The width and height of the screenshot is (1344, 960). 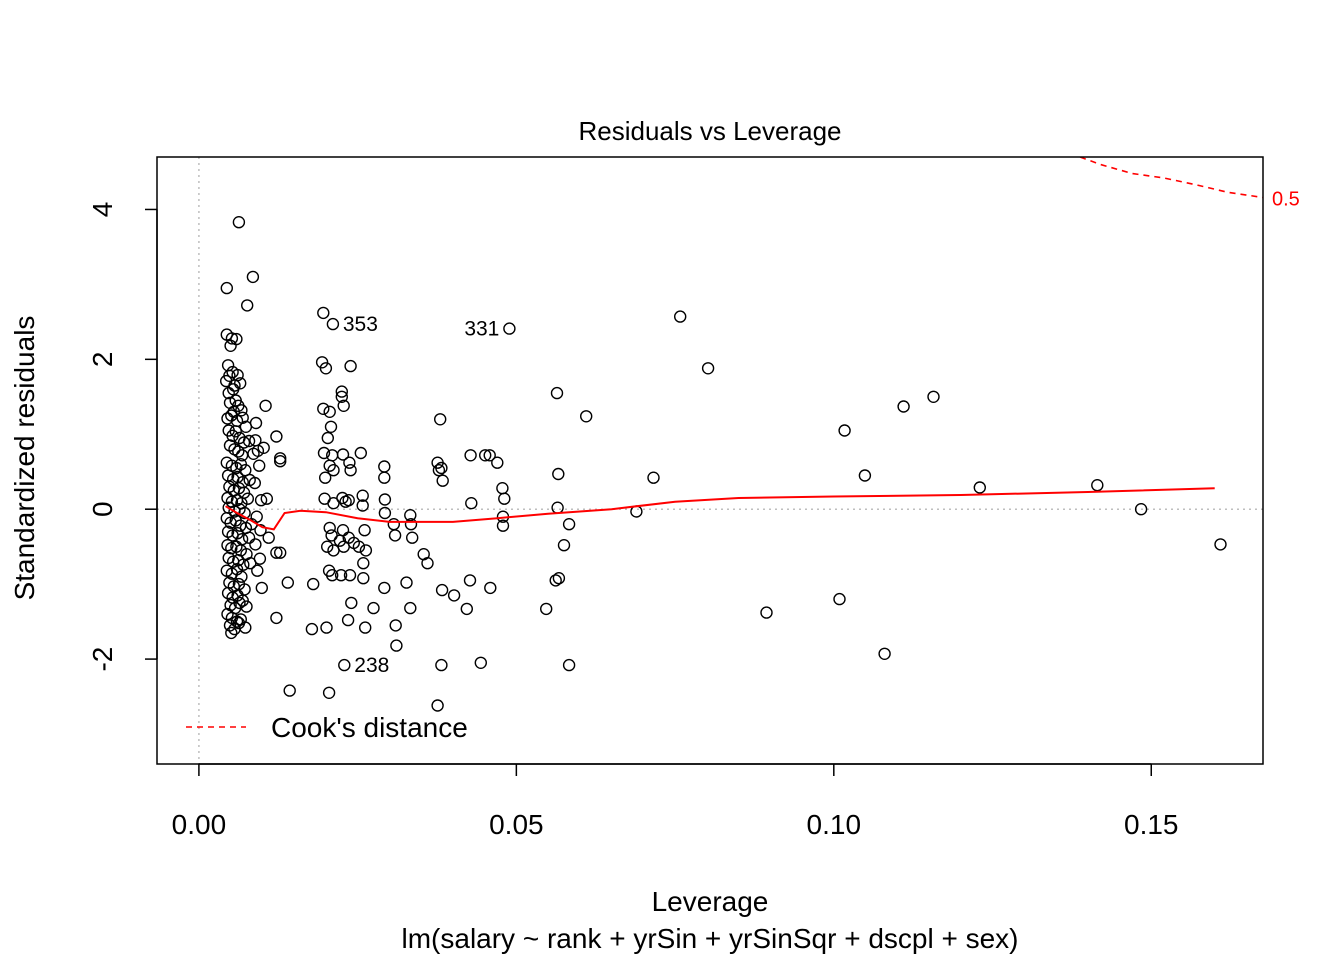 I want to click on cooks-contour-label: 0.5, so click(x=1286, y=199).